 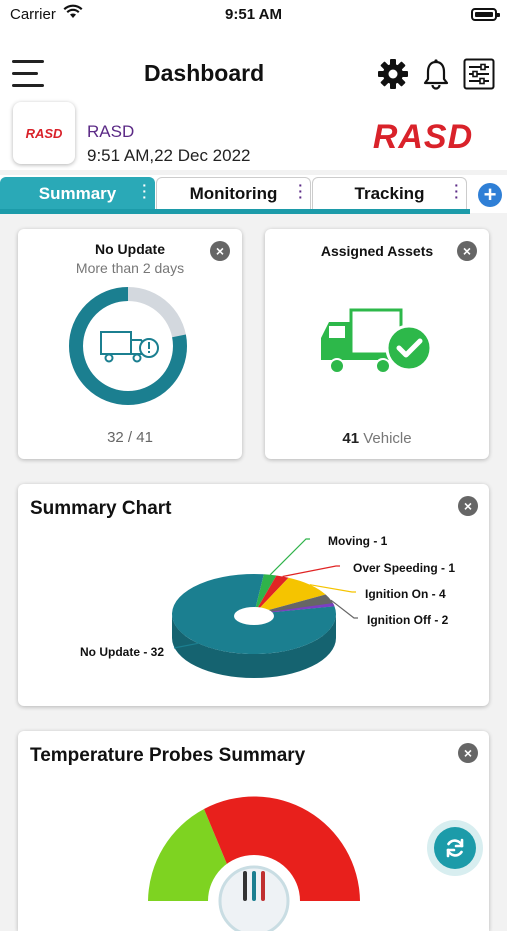 I want to click on wifi-icon, so click(x=73, y=11).